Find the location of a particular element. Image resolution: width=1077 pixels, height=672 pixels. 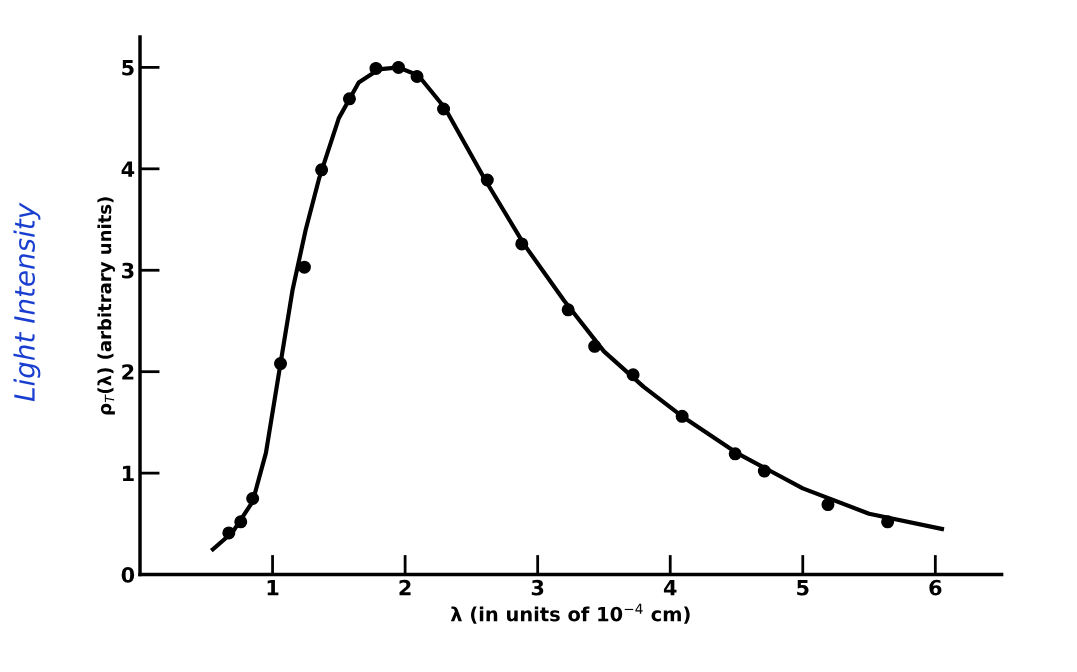

x-axis-title: λ (in units of 10$^{−4}$ cm) is located at coordinates (570, 613).